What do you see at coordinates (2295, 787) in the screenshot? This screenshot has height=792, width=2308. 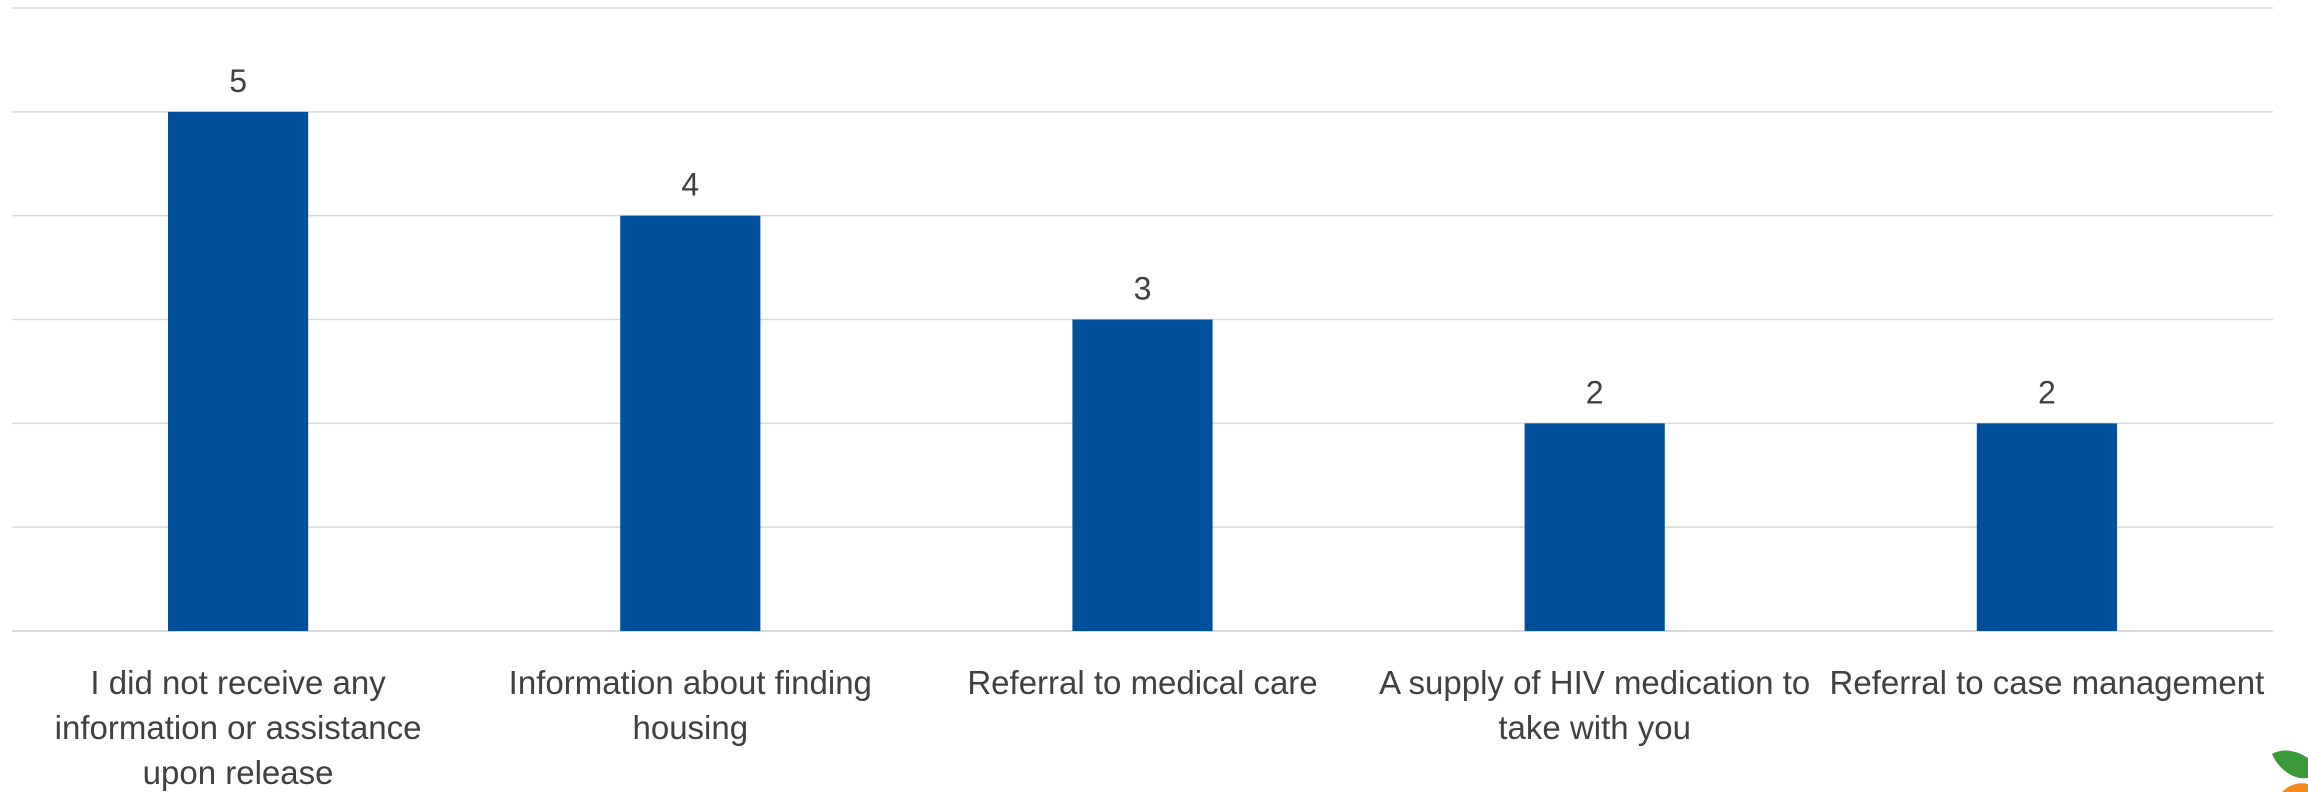 I see `fruit-icon` at bounding box center [2295, 787].